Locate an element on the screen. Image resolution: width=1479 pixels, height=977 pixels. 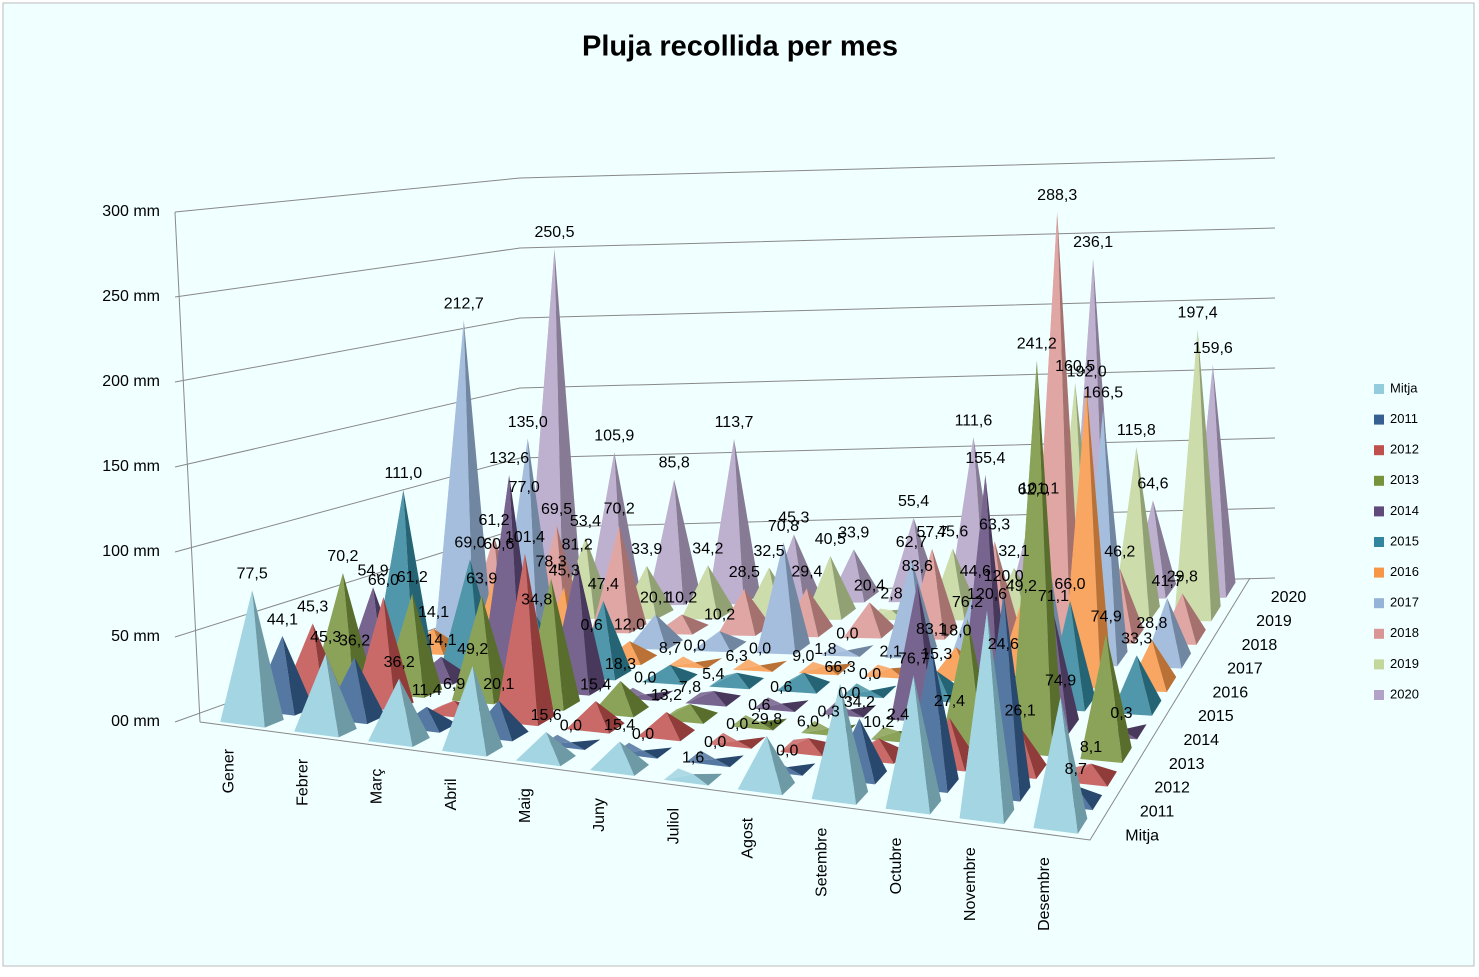
value-label: 160,5 is located at coordinates (1075, 366).